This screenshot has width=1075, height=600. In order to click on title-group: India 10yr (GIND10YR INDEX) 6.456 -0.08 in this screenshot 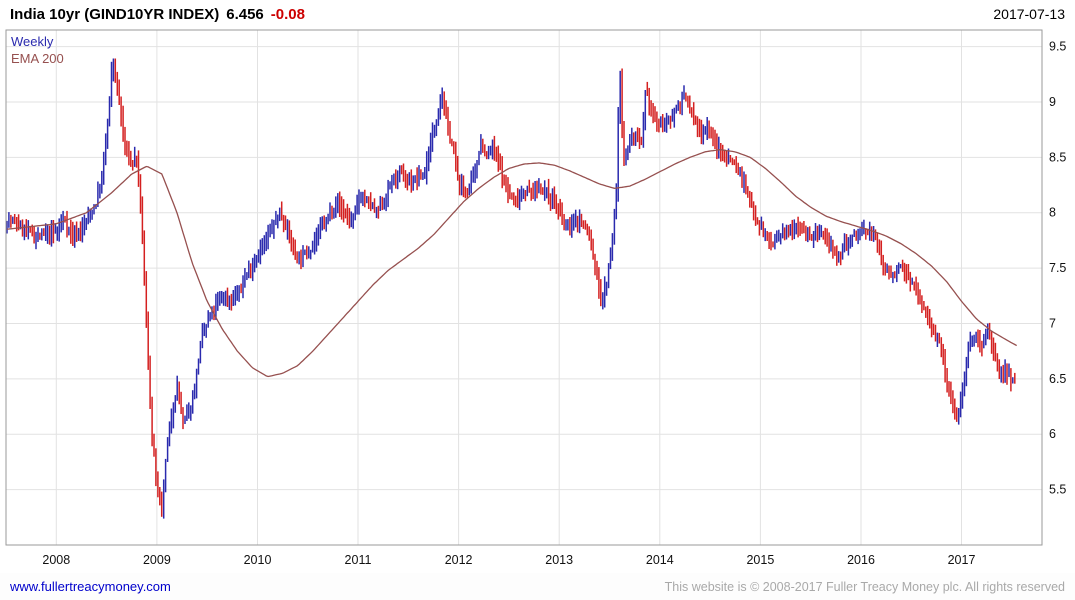, I will do `click(157, 14)`.